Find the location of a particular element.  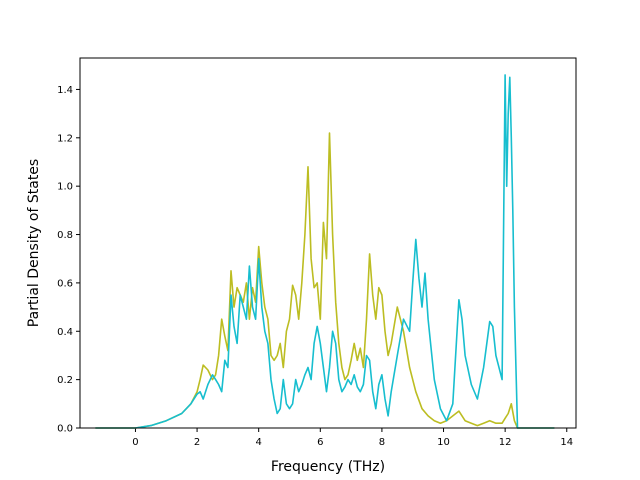

y-tick-label: 0.2 is located at coordinates (65, 380).